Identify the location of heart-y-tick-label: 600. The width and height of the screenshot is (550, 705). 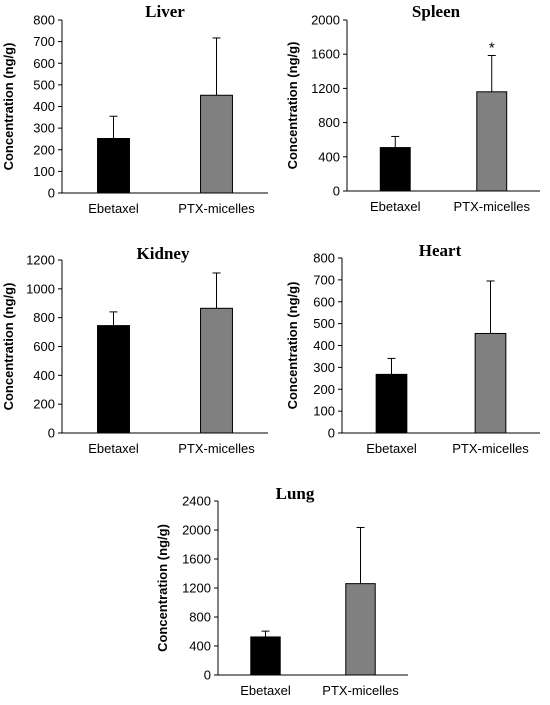
(324, 301).